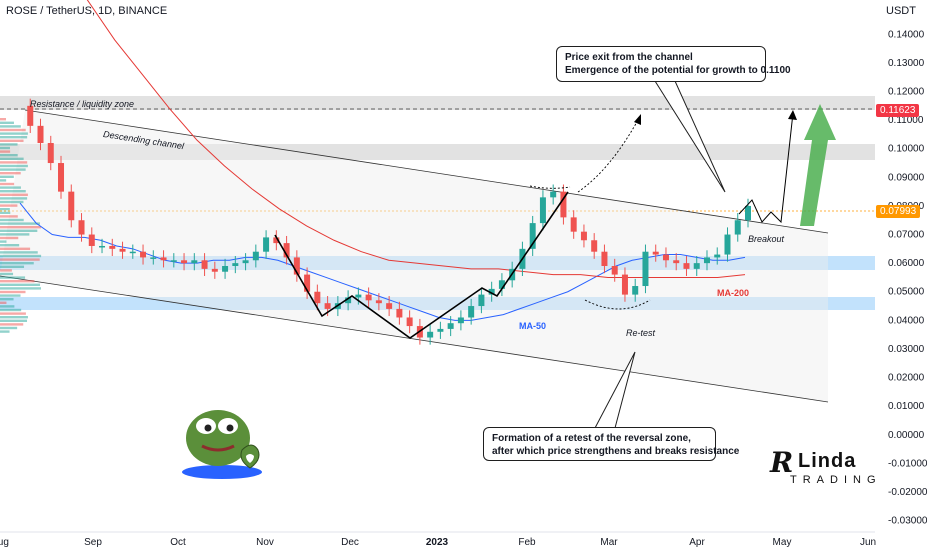 Image resolution: width=932 pixels, height=550 pixels. What do you see at coordinates (823, 469) in the screenshot?
I see `linda-trading-logo: R Linda TRADING` at bounding box center [823, 469].